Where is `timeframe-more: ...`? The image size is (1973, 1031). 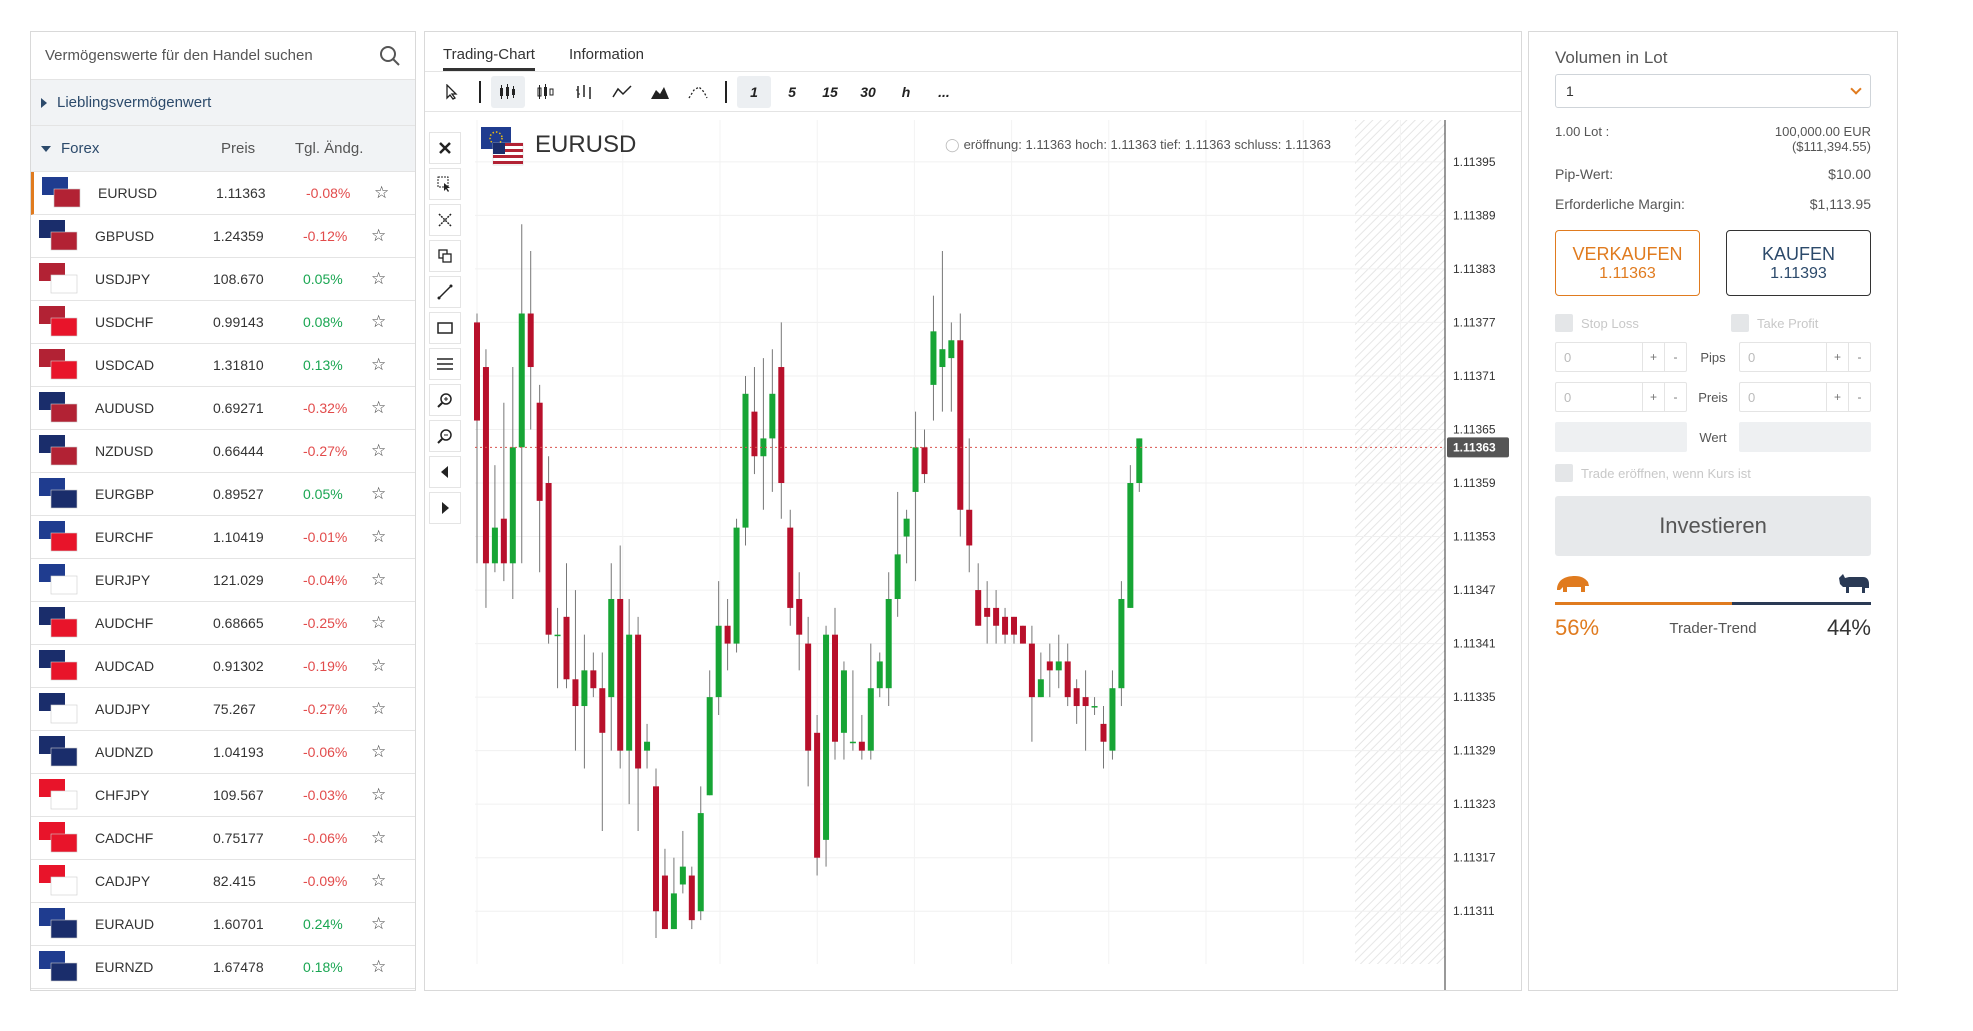 timeframe-more: ... is located at coordinates (944, 91).